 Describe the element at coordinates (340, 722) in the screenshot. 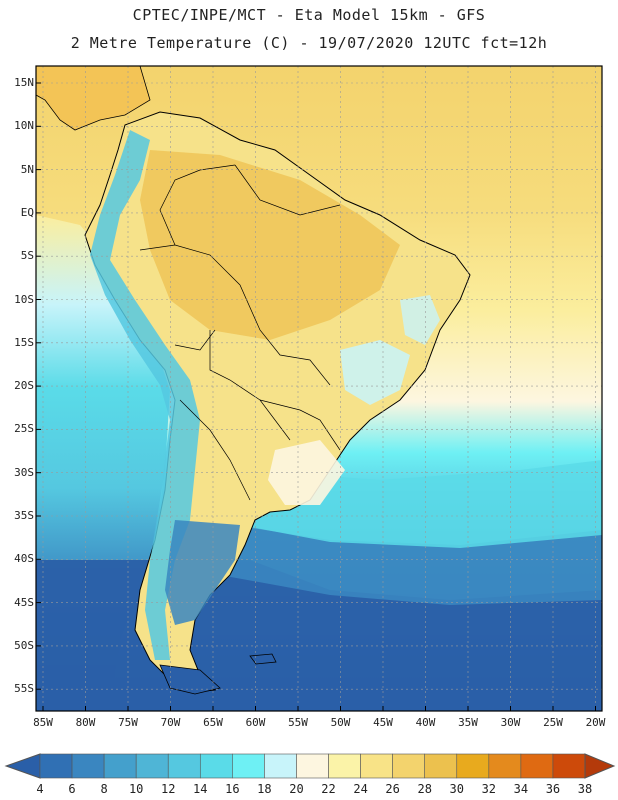

I see `lon-label: 50W` at that location.